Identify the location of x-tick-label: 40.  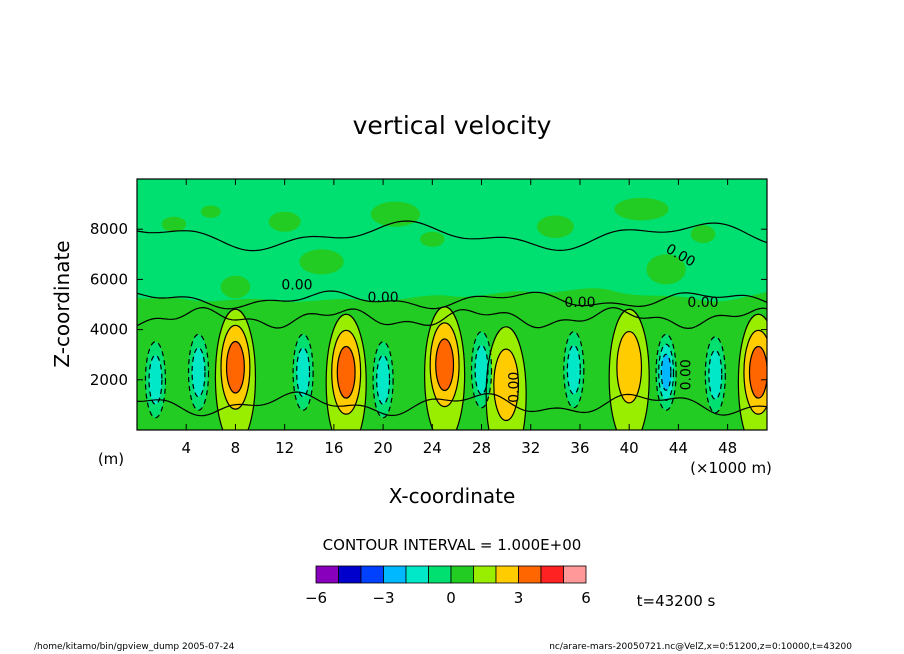
(629, 448).